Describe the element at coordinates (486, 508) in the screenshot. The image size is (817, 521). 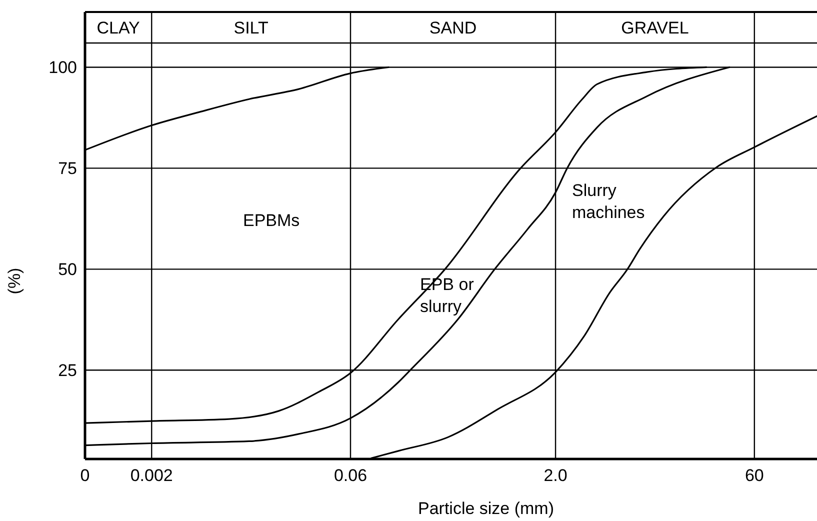
I see `x-axis-title: Particle size (mm)` at that location.